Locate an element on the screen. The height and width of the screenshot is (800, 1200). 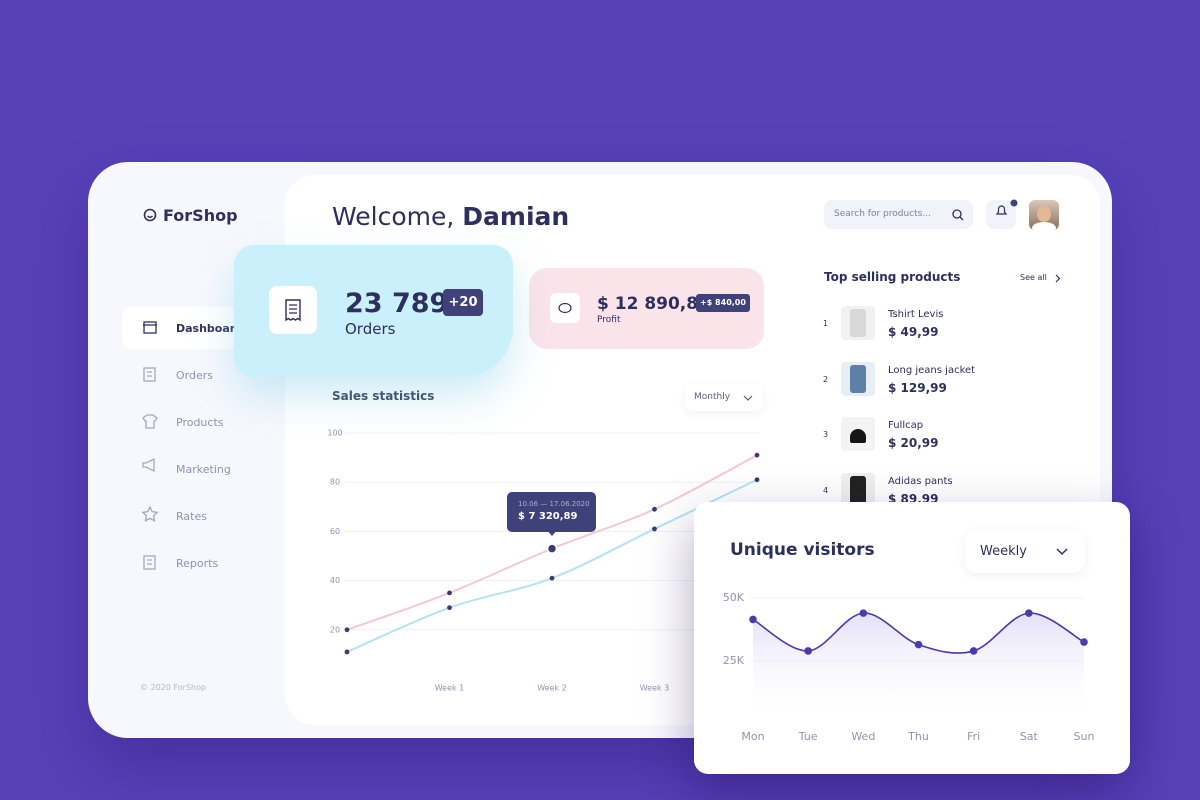
x-tick-label: Tue is located at coordinates (808, 736).